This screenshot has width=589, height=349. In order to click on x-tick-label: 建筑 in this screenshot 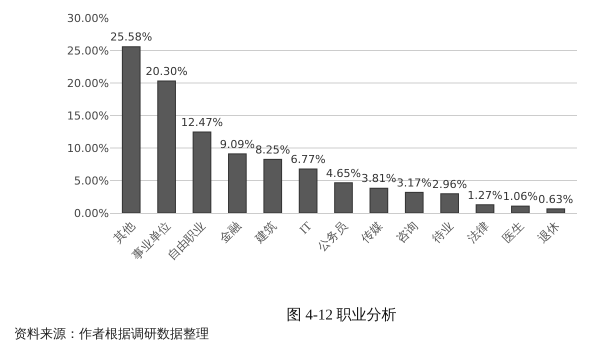, I will do `click(266, 232)`.